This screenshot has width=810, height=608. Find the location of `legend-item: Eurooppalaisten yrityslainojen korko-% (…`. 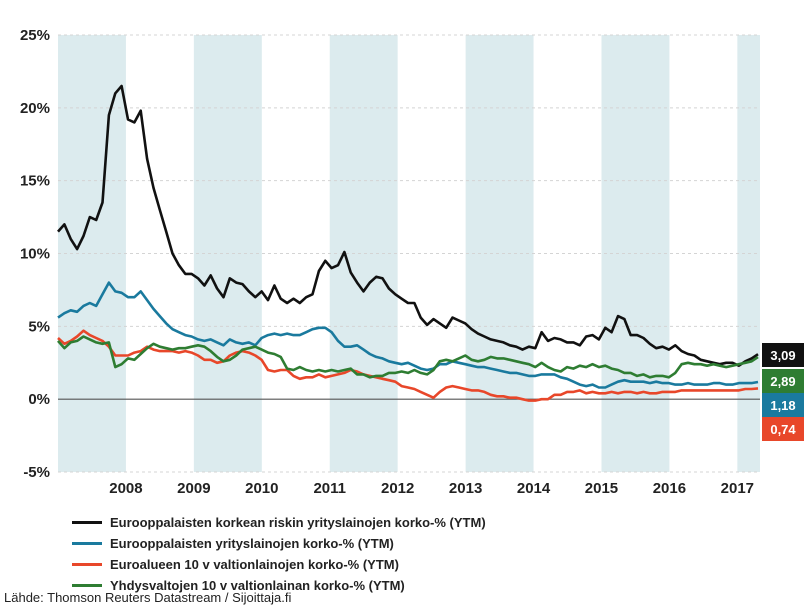

legend-item: Eurooppalaisten yrityslainojen korko-% (… is located at coordinates (279, 543).